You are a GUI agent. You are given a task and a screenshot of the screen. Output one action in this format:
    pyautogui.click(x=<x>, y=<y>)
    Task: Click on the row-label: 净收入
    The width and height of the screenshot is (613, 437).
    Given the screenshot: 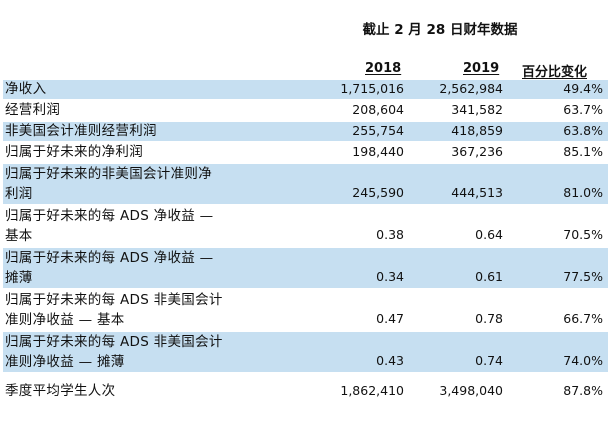 What is the action you would take?
    pyautogui.click(x=26, y=89)
    